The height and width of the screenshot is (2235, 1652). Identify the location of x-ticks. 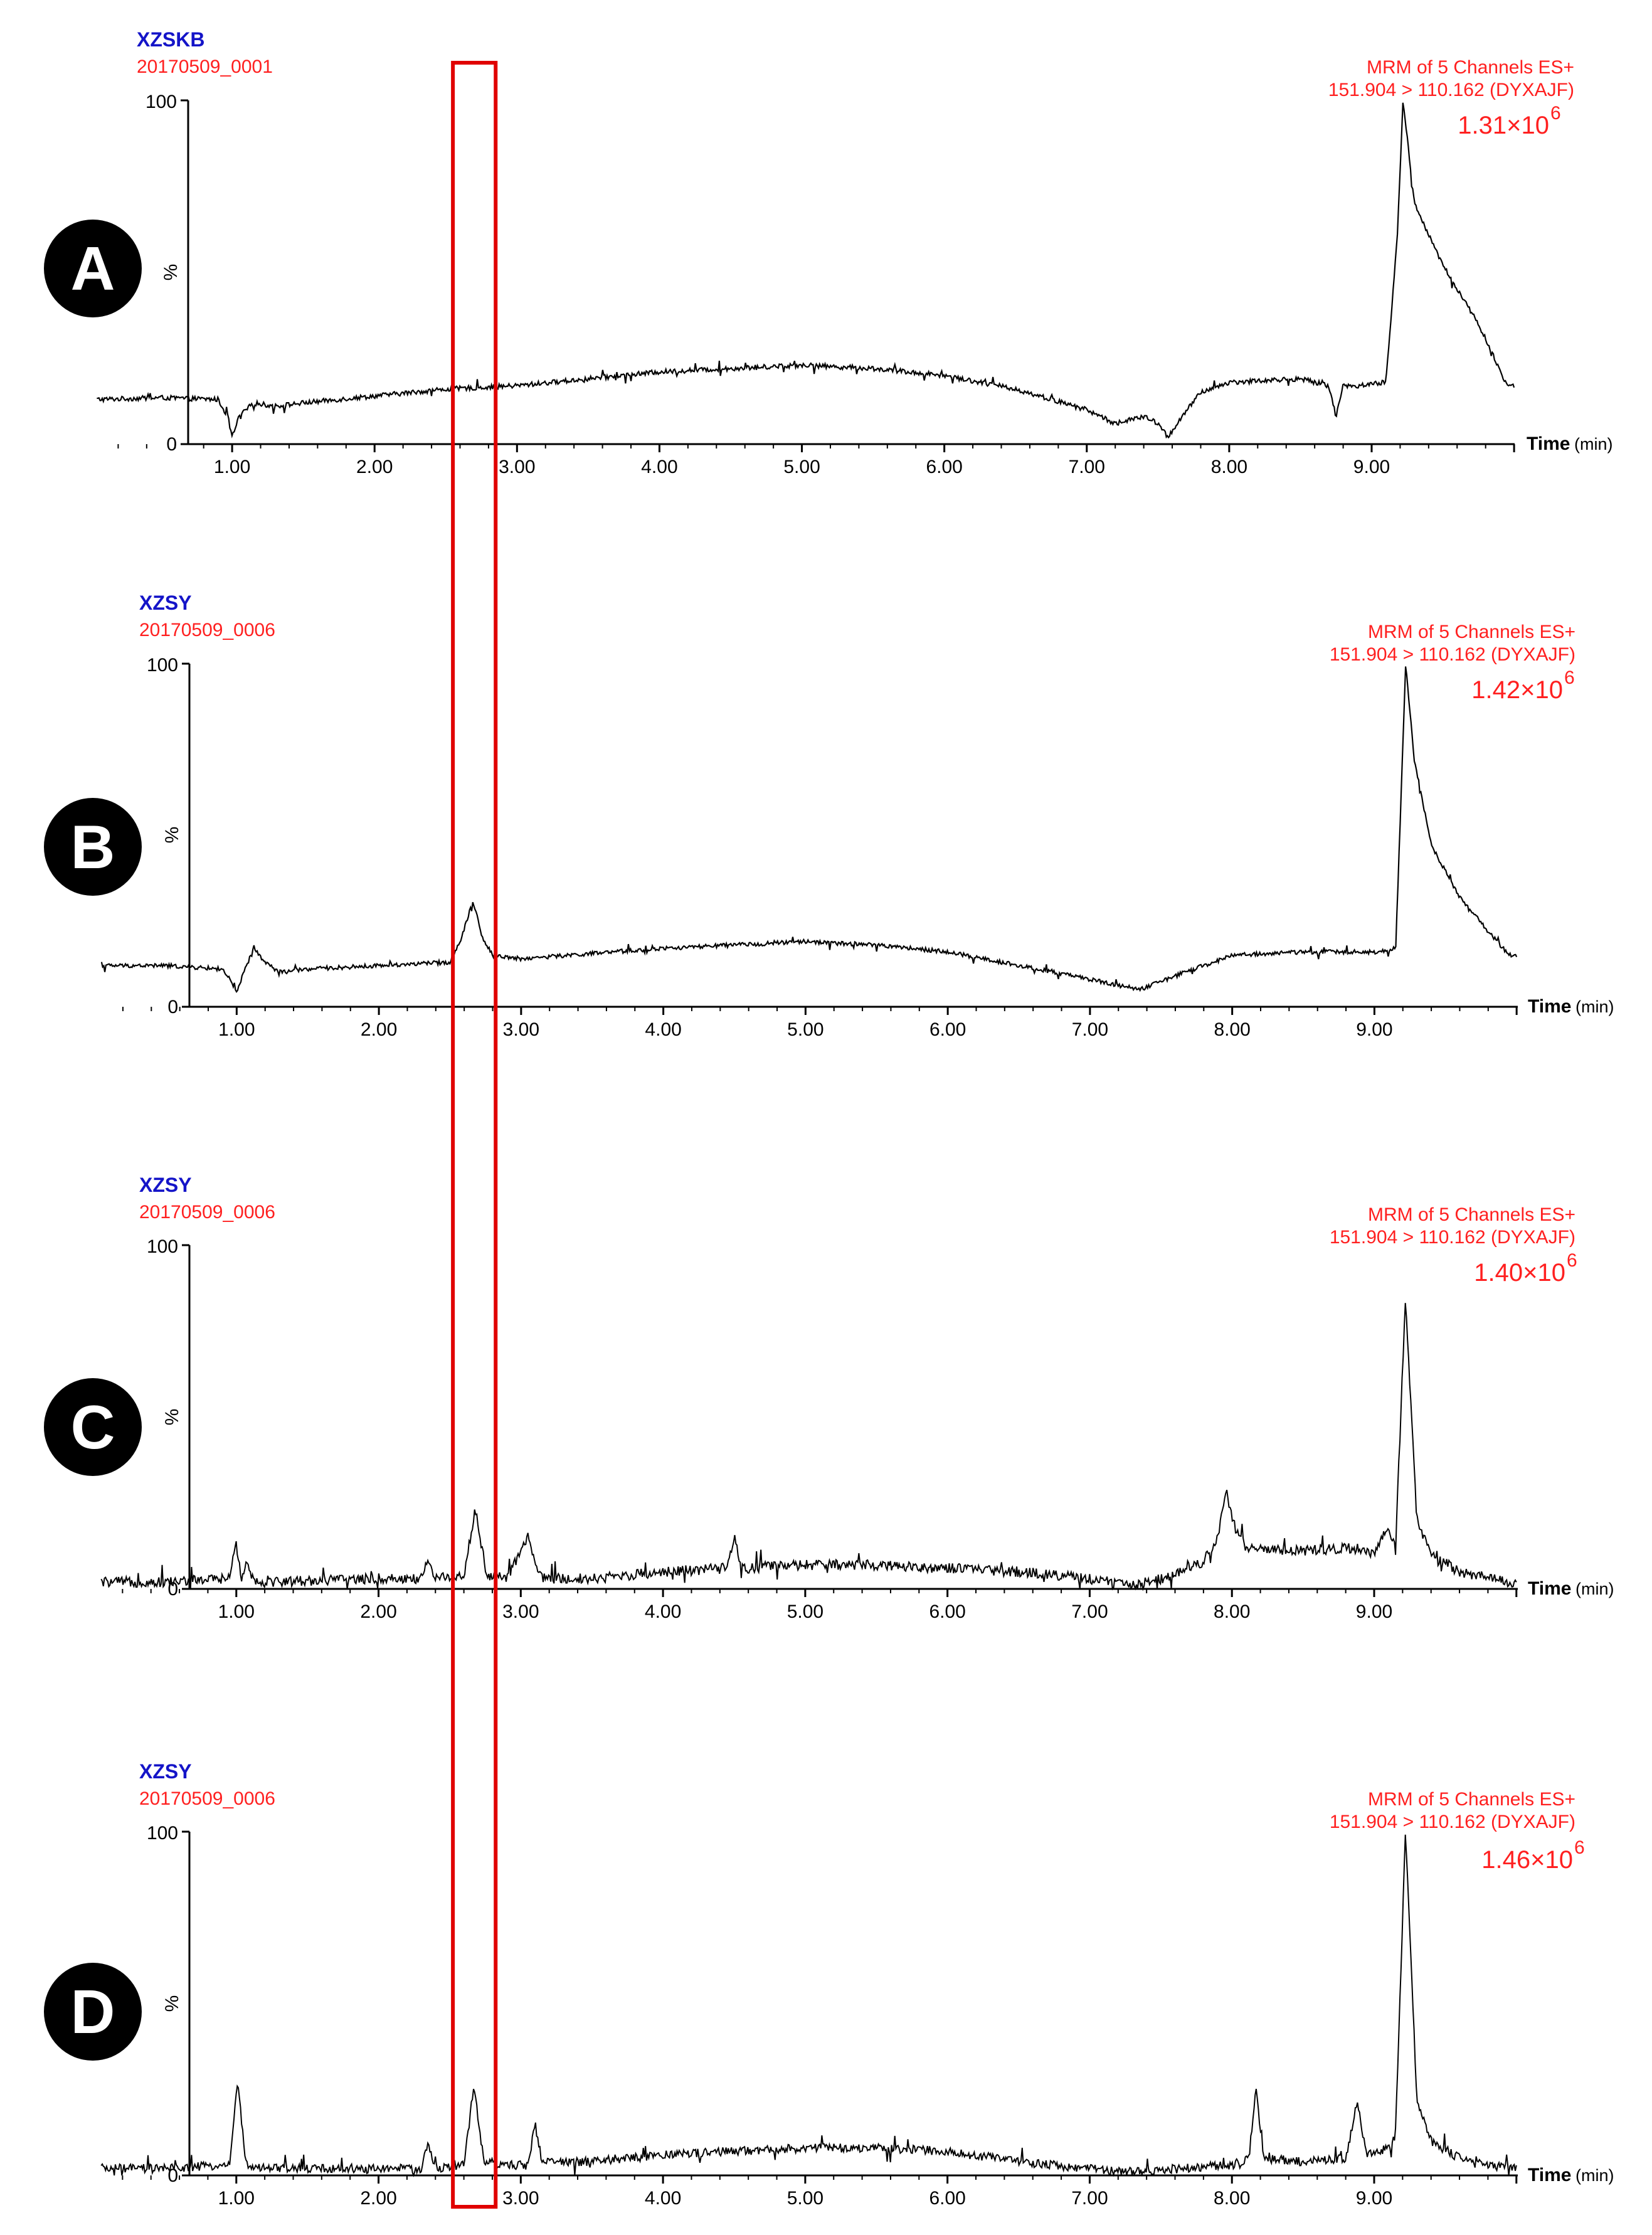
(820, 1011).